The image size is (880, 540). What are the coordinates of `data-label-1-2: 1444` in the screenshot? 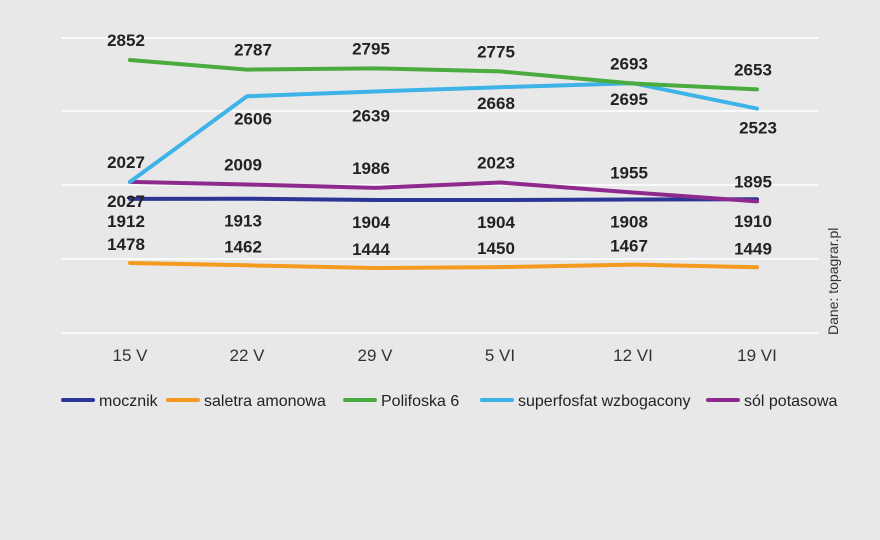 It's located at (371, 249).